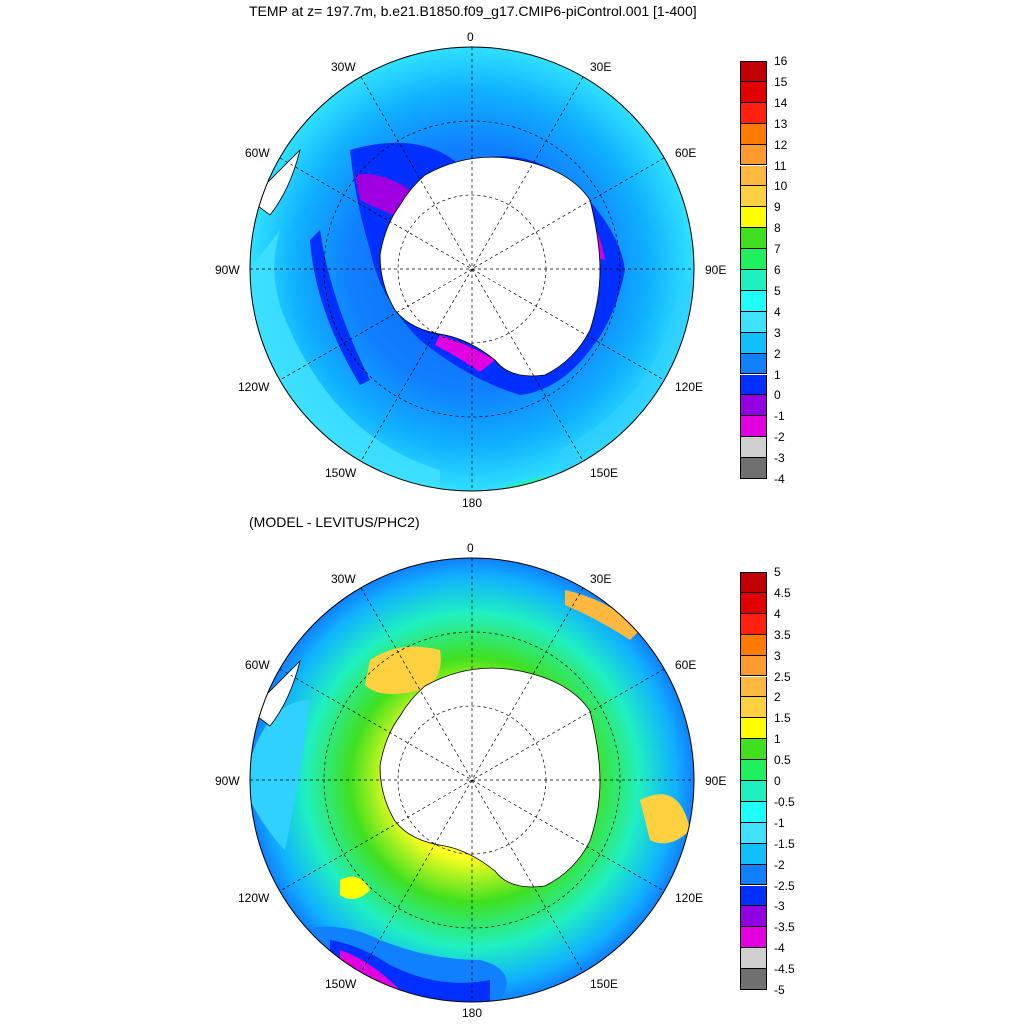 Image resolution: width=1024 pixels, height=1024 pixels. What do you see at coordinates (779, 990) in the screenshot?
I see `bottom-colorbar-tick-label: -5` at bounding box center [779, 990].